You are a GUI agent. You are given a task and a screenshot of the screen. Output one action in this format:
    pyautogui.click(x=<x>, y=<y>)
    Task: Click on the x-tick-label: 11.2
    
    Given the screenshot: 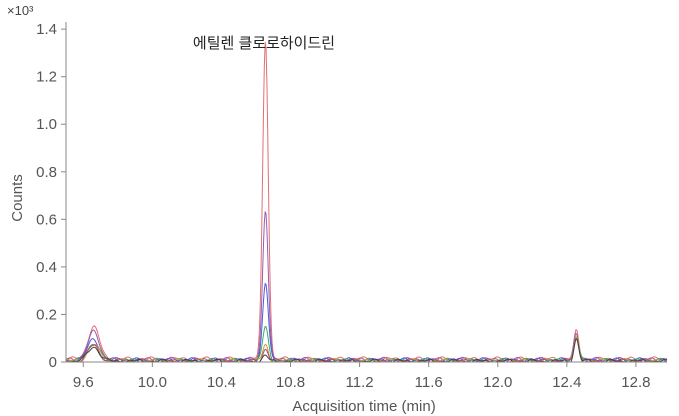 What is the action you would take?
    pyautogui.click(x=360, y=382)
    